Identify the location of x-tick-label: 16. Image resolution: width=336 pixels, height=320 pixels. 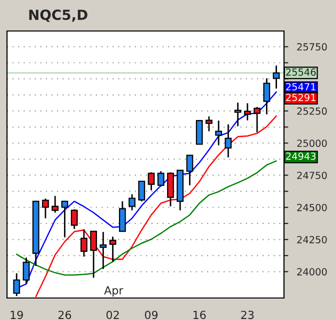
(200, 315).